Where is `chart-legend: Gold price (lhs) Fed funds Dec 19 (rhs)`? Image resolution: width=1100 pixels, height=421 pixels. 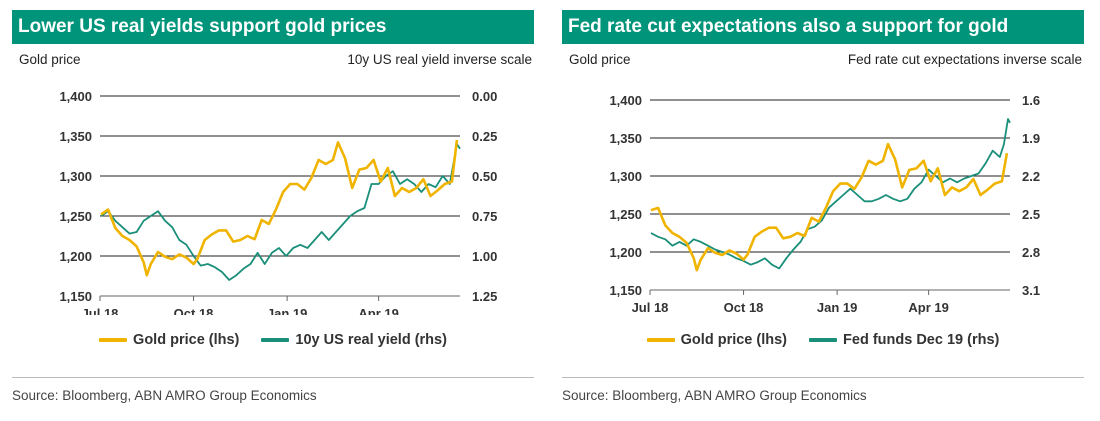 chart-legend: Gold price (lhs) Fed funds Dec 19 (rhs) is located at coordinates (823, 339).